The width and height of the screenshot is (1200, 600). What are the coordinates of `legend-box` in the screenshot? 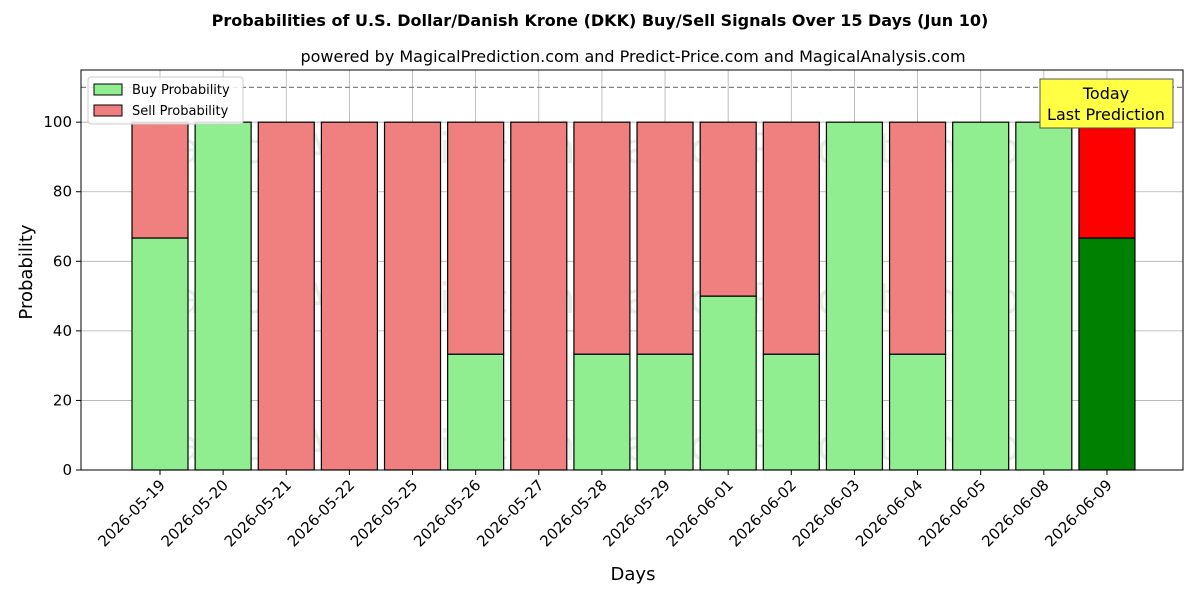 It's located at (165, 100).